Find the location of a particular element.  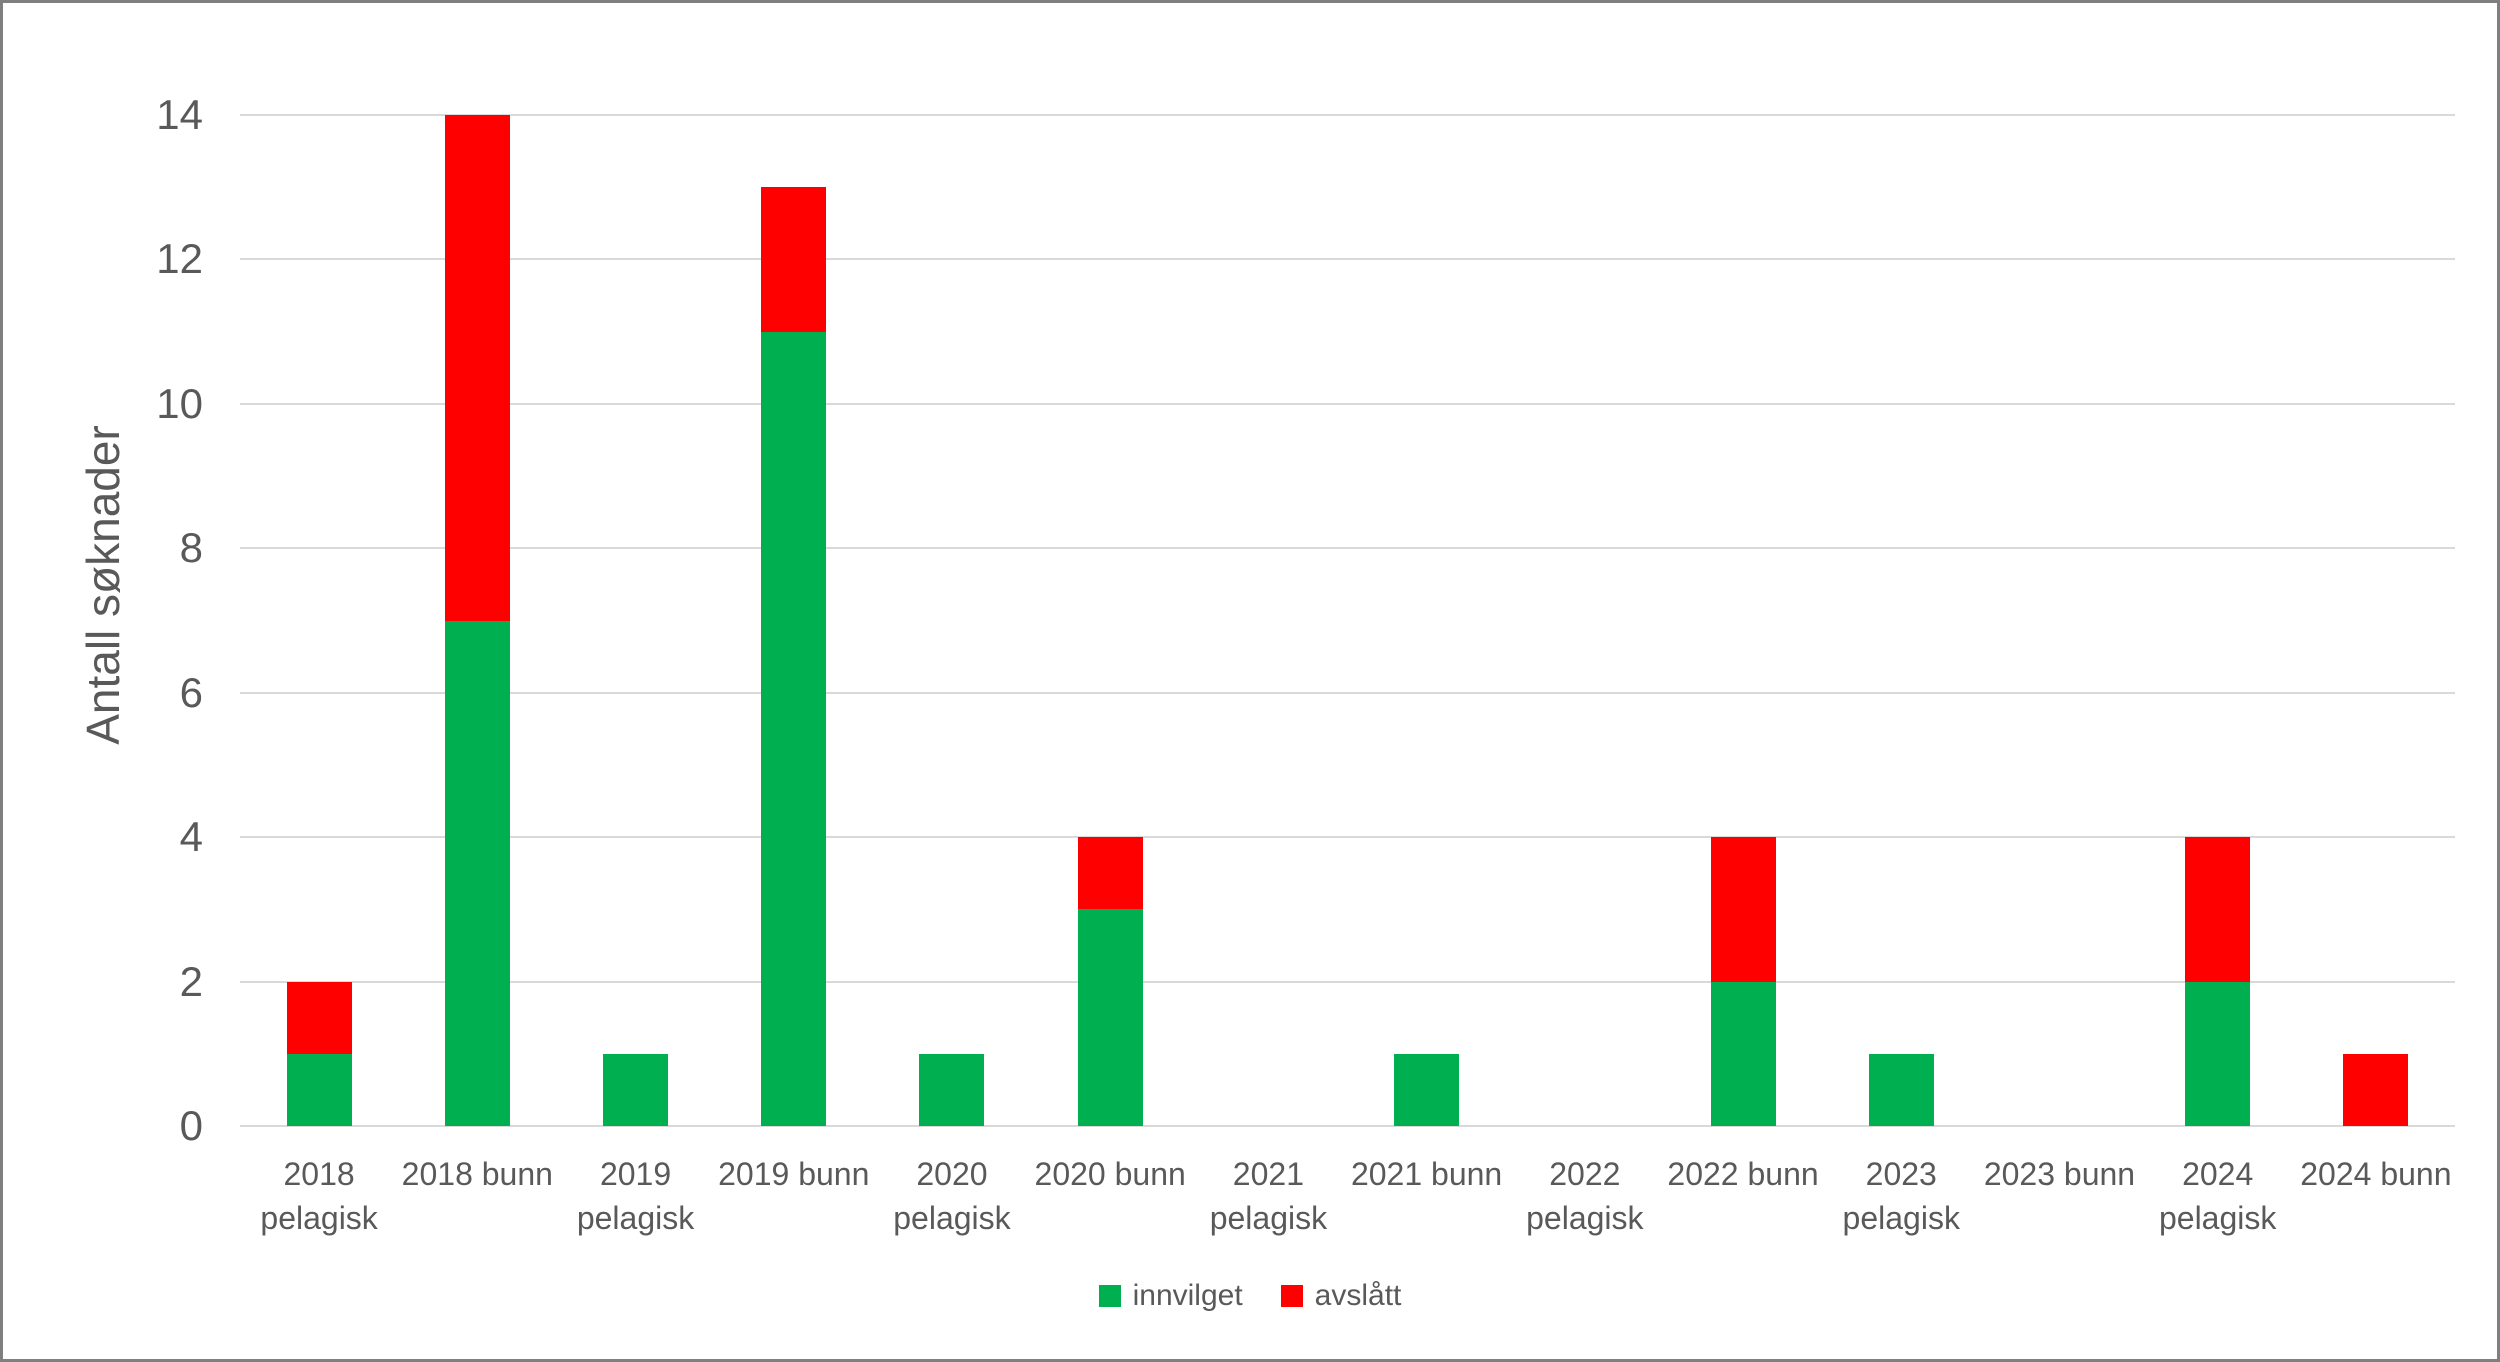

x-axis-label-2018-bunn: 2018 bunn is located at coordinates (477, 1174).